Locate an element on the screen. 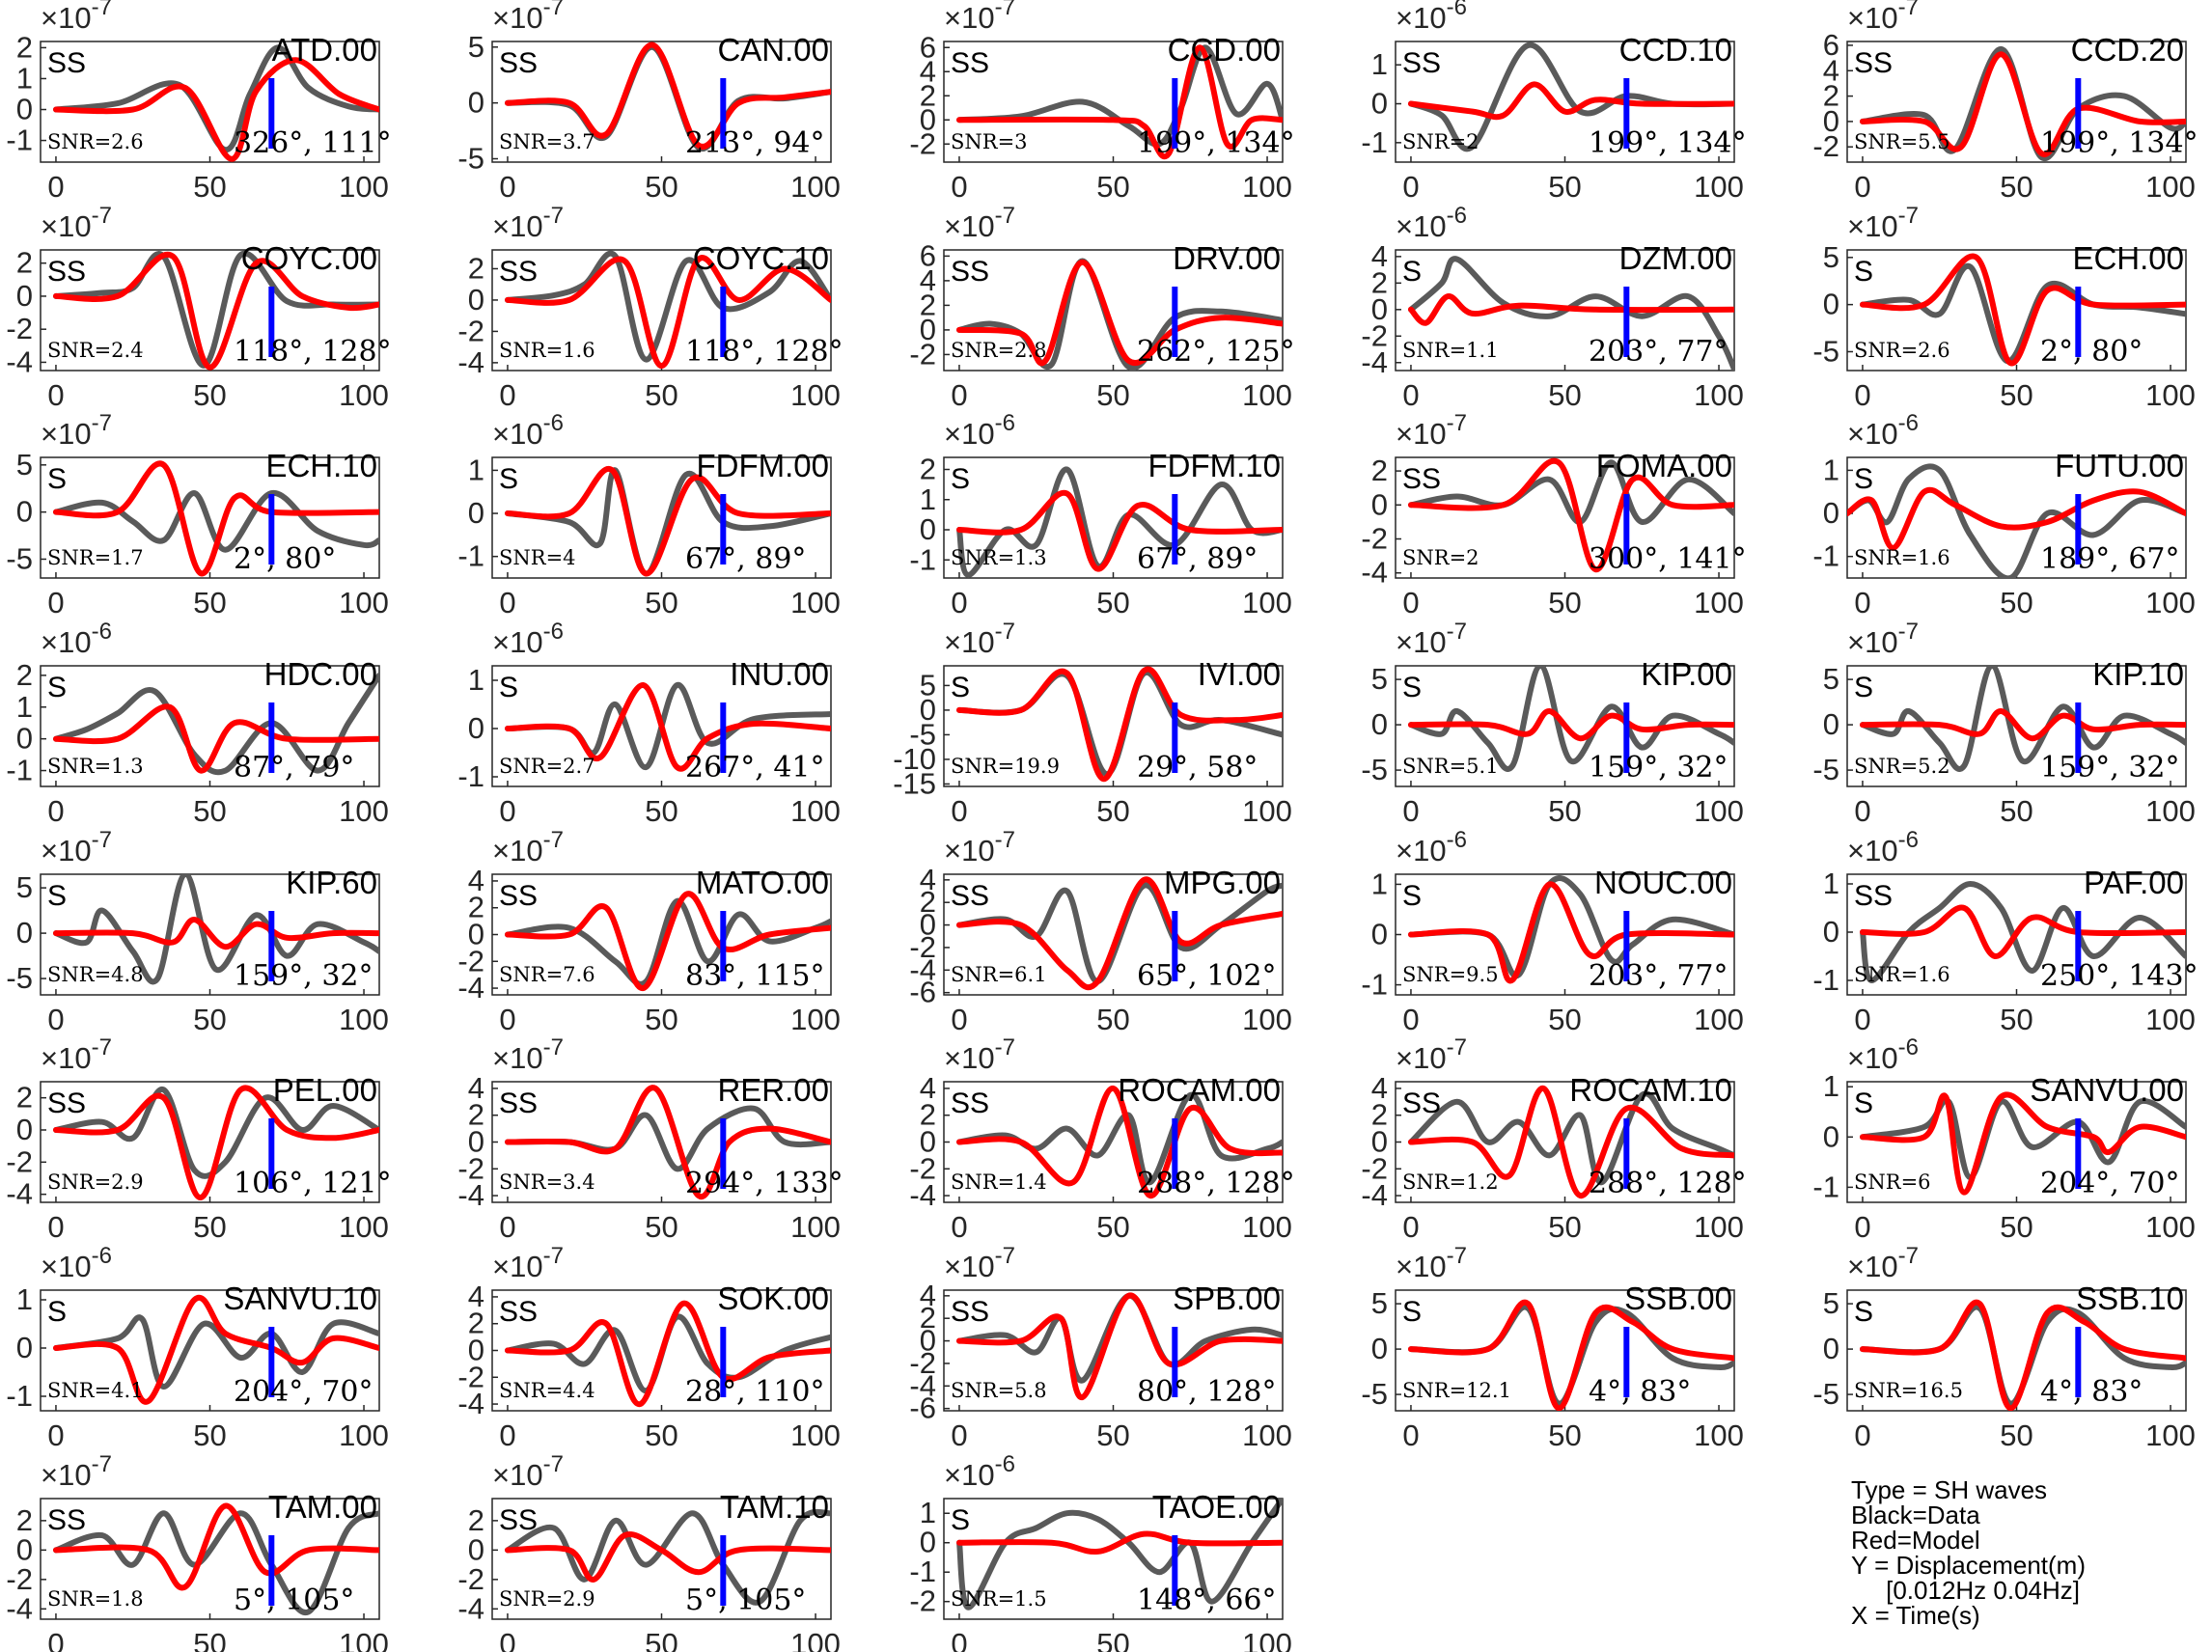 The height and width of the screenshot is (1652, 2212). snr-label: SNR=3.4 is located at coordinates (547, 1182).